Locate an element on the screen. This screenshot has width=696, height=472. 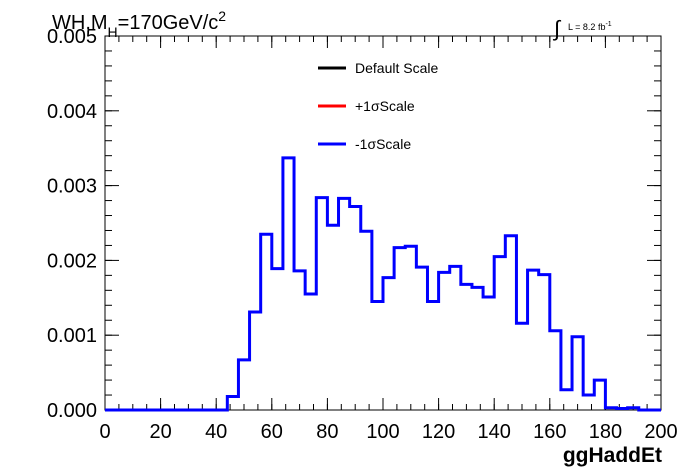
x-tick-label: 80 is located at coordinates (327, 432).